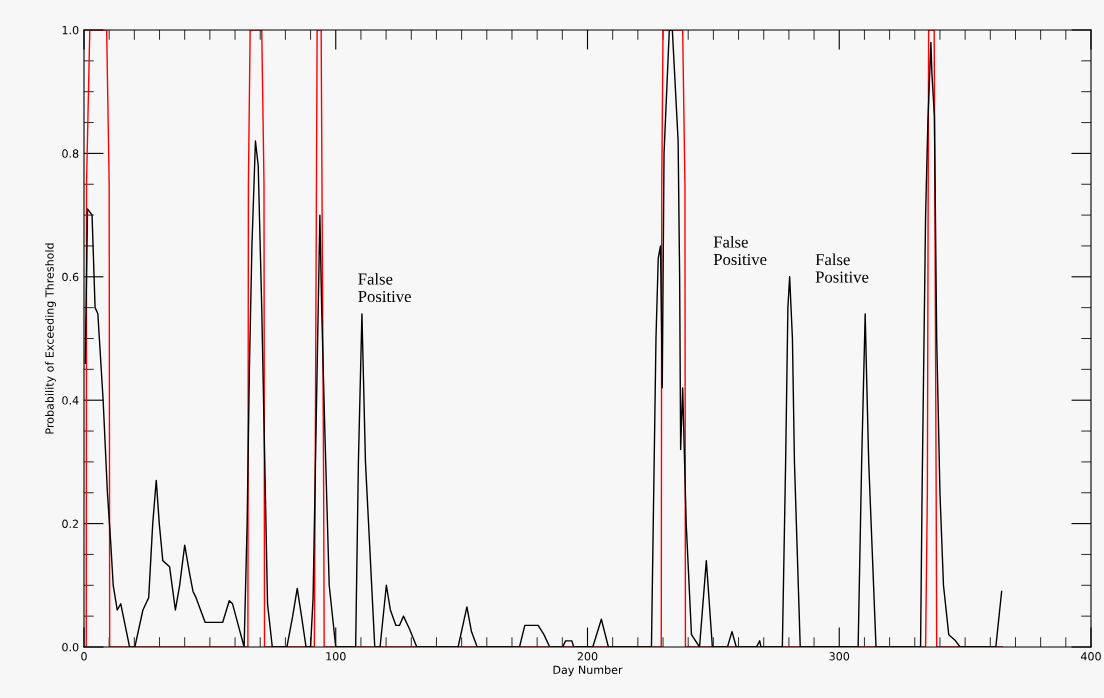 The width and height of the screenshot is (1104, 698). What do you see at coordinates (70, 647) in the screenshot?
I see `y-tick-label: 0.0` at bounding box center [70, 647].